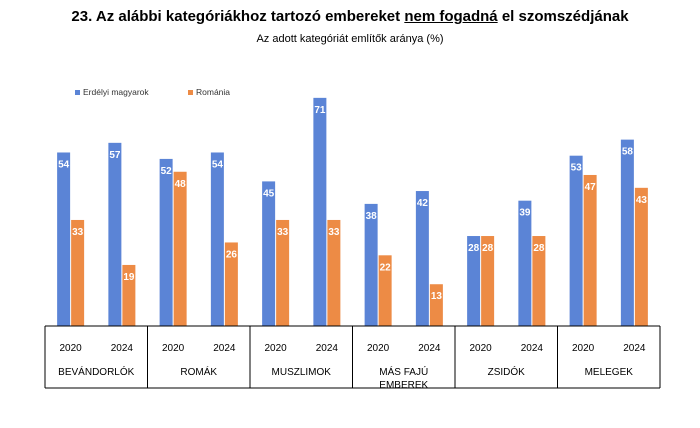 Image resolution: width=700 pixels, height=428 pixels. What do you see at coordinates (181, 184) in the screenshot?
I see `value-label-romania: 48` at bounding box center [181, 184].